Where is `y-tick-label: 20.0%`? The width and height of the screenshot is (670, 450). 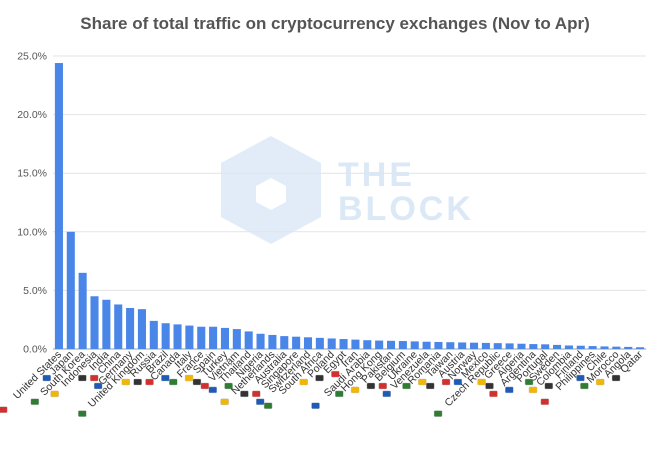
y-tick-label: 20.0% is located at coordinates (32, 115).